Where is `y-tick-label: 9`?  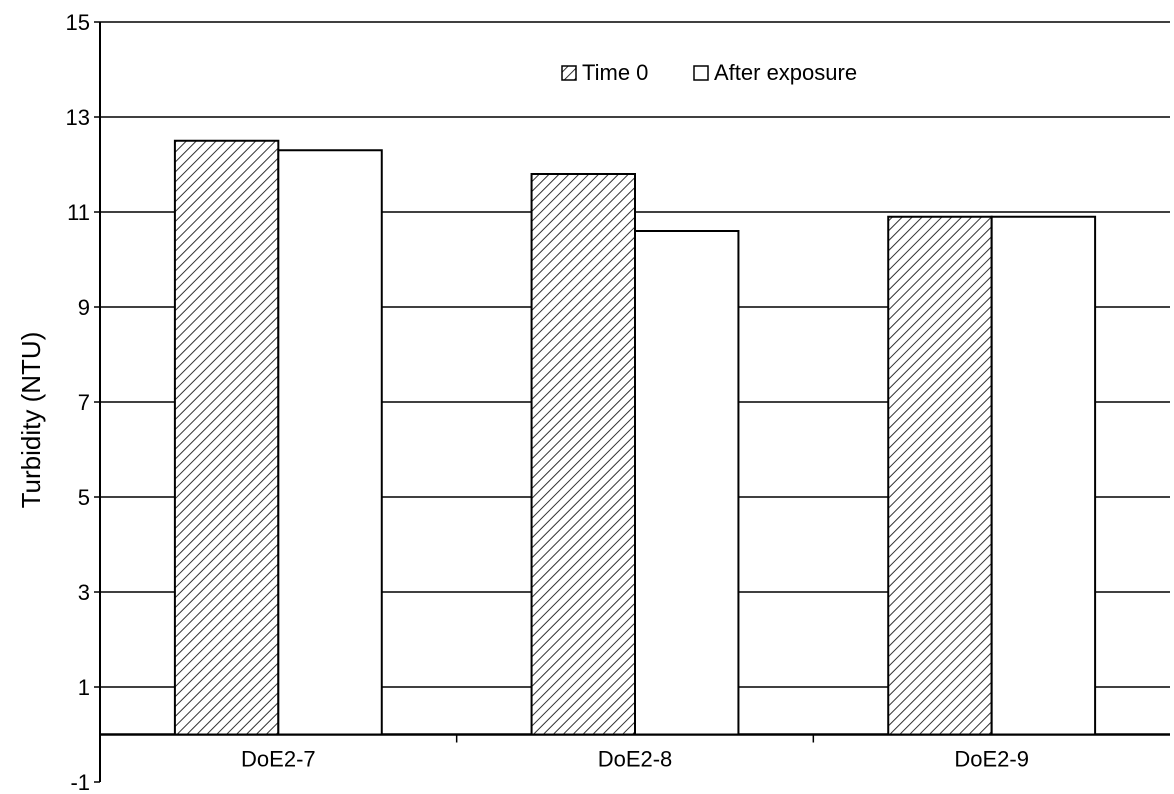 y-tick-label: 9 is located at coordinates (84, 307).